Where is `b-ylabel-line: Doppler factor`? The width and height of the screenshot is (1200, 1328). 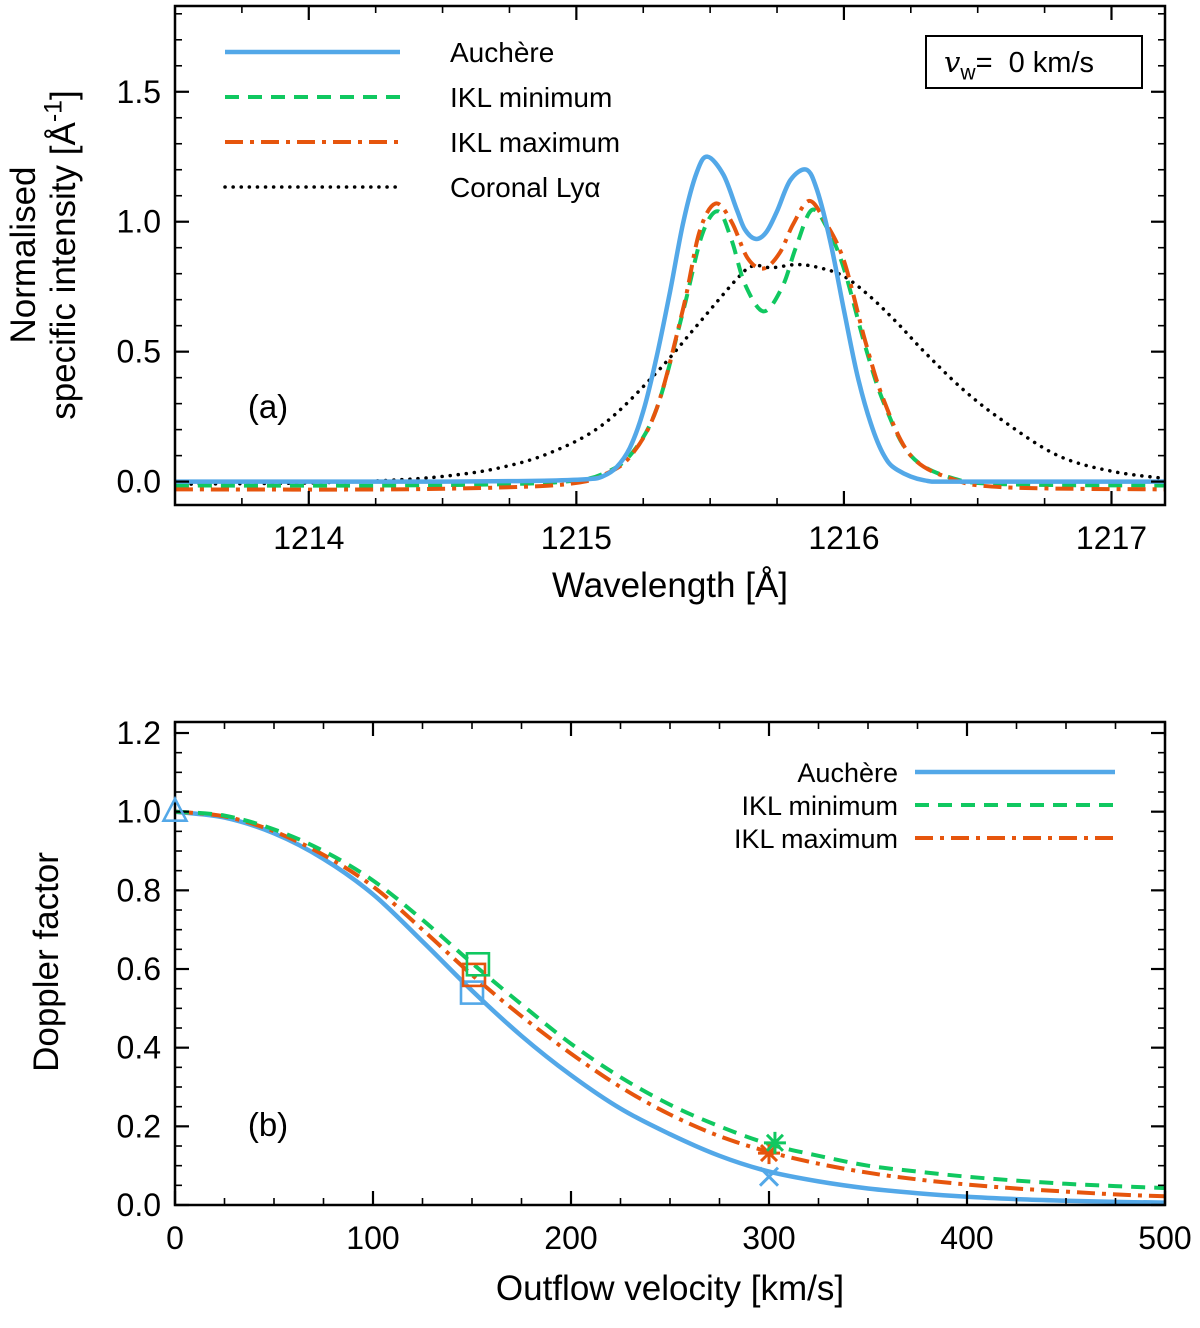 b-ylabel-line: Doppler factor is located at coordinates (46, 962).